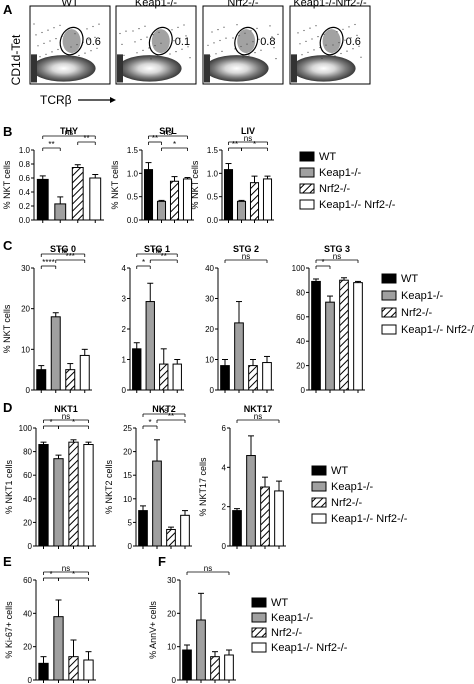 The height and width of the screenshot is (684, 474). I want to click on legend-3: WT Keap1-/- Nrf2-/- Keap1-/- Nrf2-/-, so click(359, 495).